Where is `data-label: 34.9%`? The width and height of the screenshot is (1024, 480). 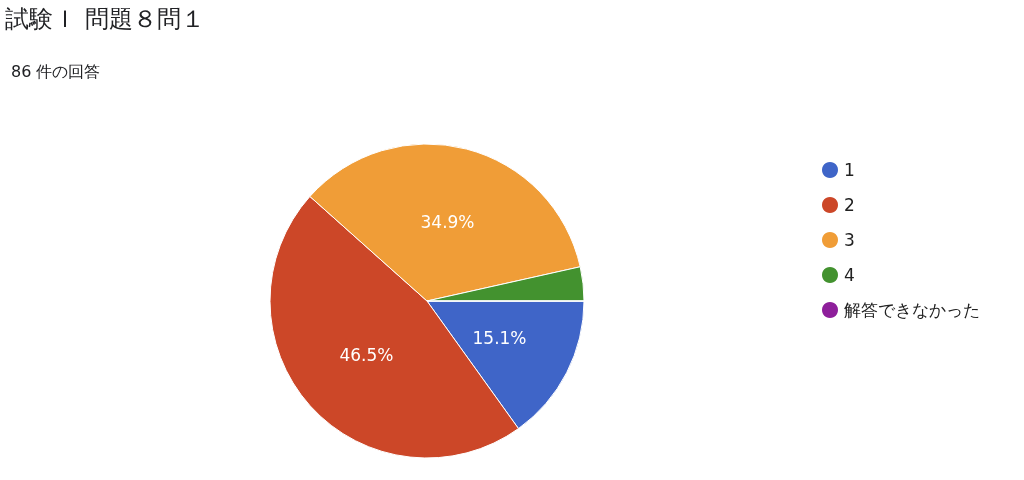
data-label: 34.9% is located at coordinates (447, 222).